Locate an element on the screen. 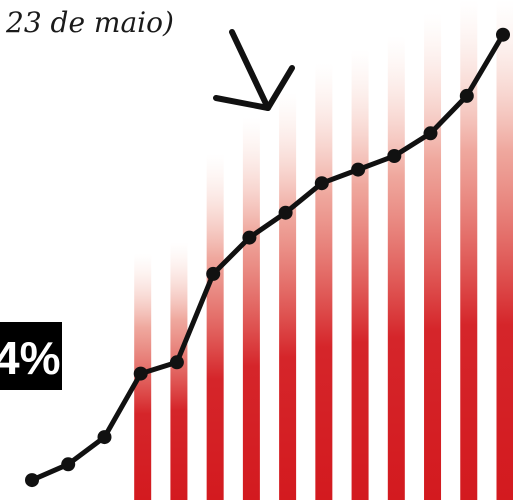  chart-caption: 23 de maio) is located at coordinates (89, 22).